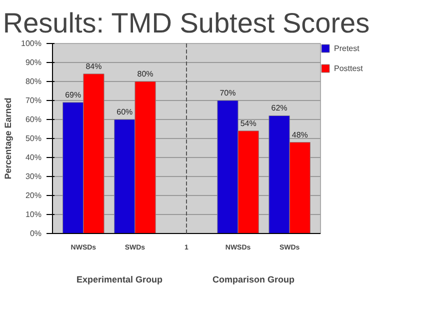 The height and width of the screenshot is (324, 432). Describe the element at coordinates (124, 112) in the screenshot. I see `data-label: 60%` at that location.